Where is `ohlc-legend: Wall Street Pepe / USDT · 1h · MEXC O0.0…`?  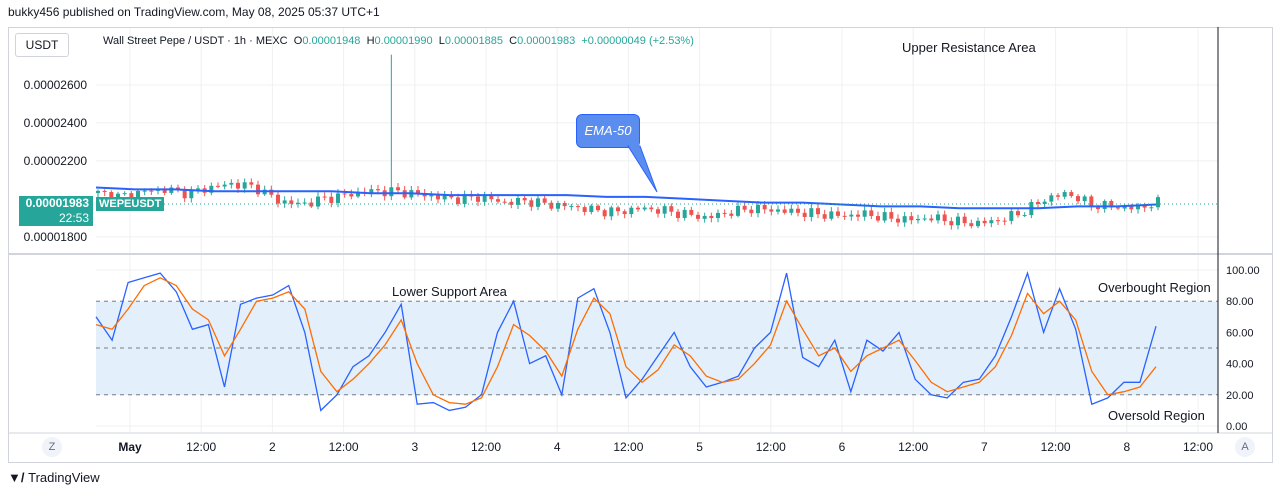 ohlc-legend: Wall Street Pepe / USDT · 1h · MEXC O0.0… is located at coordinates (398, 41).